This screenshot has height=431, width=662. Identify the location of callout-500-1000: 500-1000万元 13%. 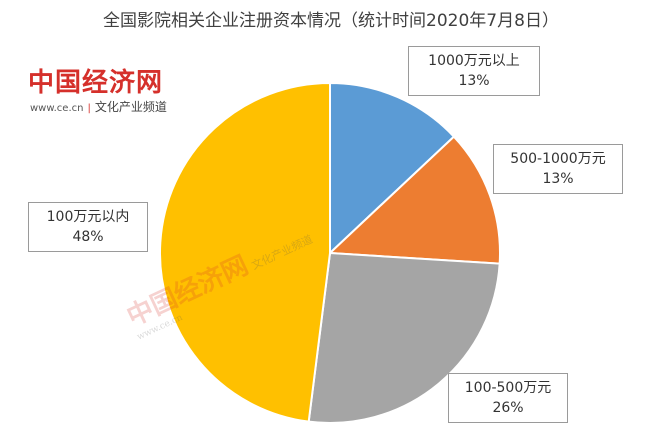
(558, 169).